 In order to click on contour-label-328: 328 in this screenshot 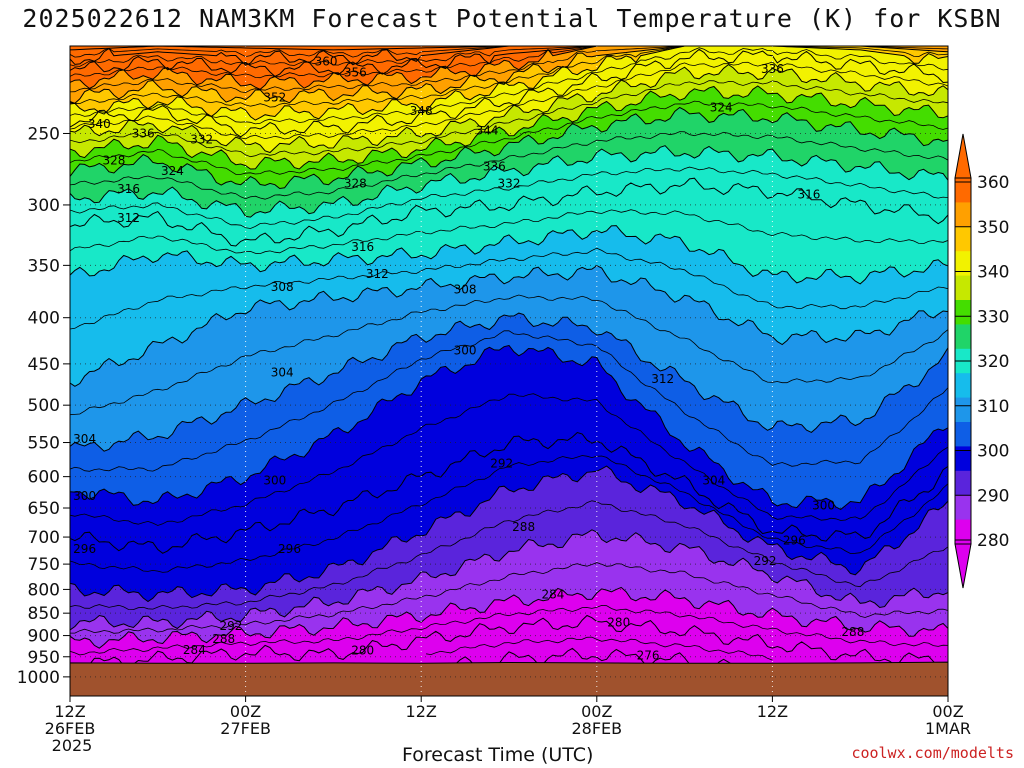, I will do `click(355, 183)`.